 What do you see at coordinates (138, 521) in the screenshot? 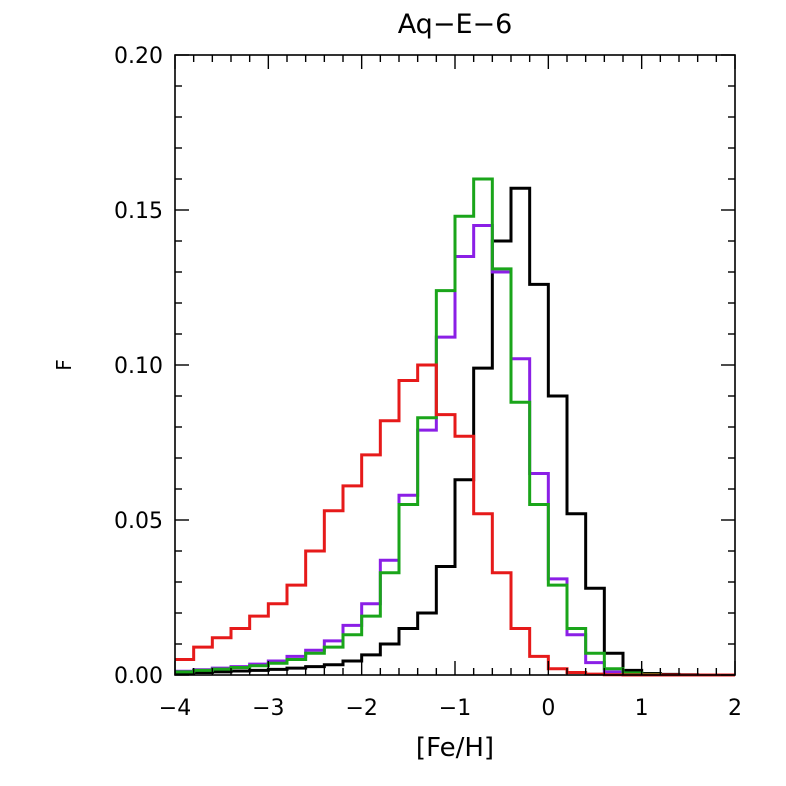
I see `y-tick-label: 0.05` at bounding box center [138, 521].